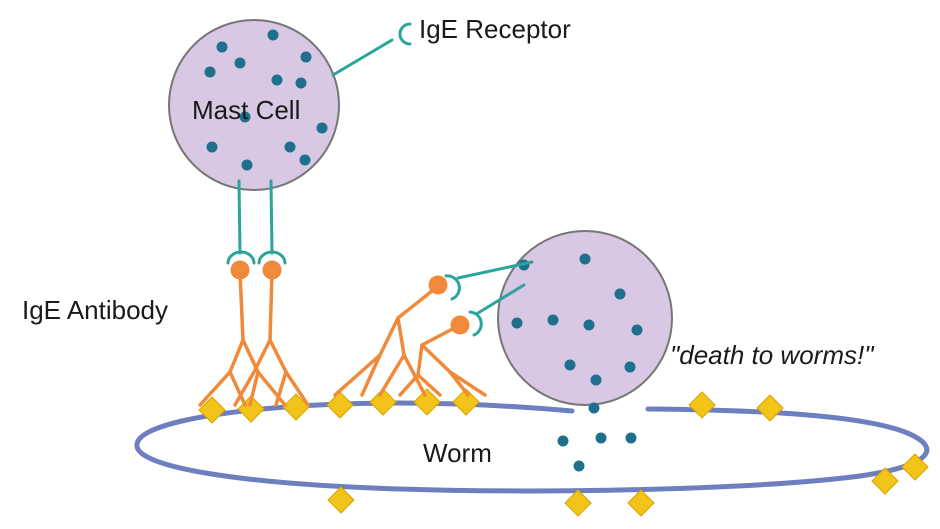  I want to click on mast-cell-top, so click(254, 105).